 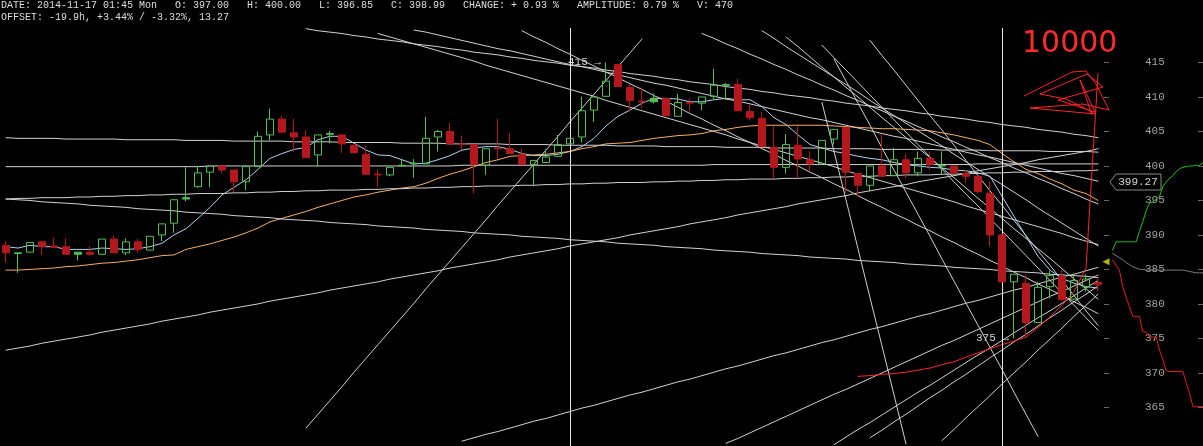 I want to click on chart-title: DATE: 2014-11-17 01:45 Mon O: 397.00 H: 400.00 L: 396.85 C: 398.99 CHANGE: + 0.93 % AMPLITUDE: 0.79 % V: 470, so click(x=367, y=6).